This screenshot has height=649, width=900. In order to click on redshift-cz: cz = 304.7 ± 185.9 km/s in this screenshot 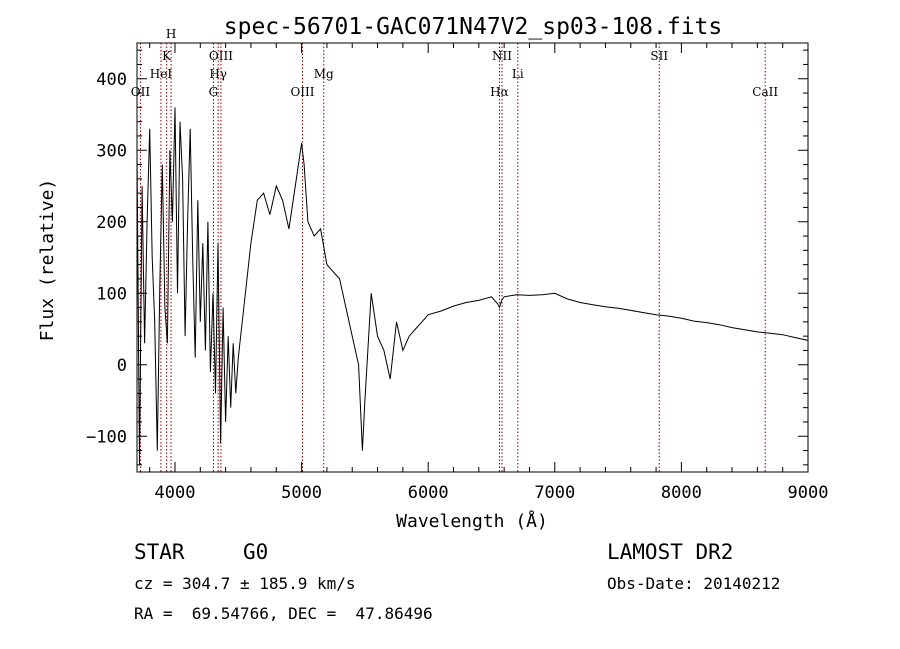, I will do `click(245, 583)`.